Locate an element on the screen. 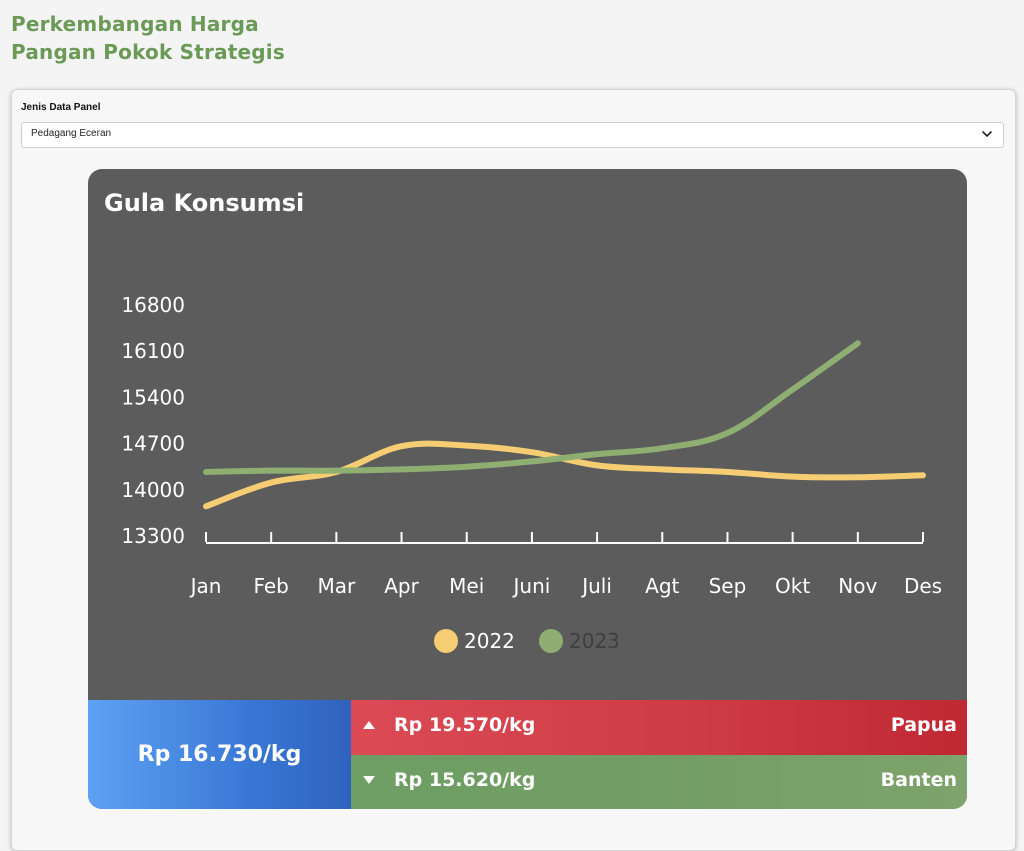 This screenshot has height=851, width=1024. highest-price-region: Papua is located at coordinates (923, 725).